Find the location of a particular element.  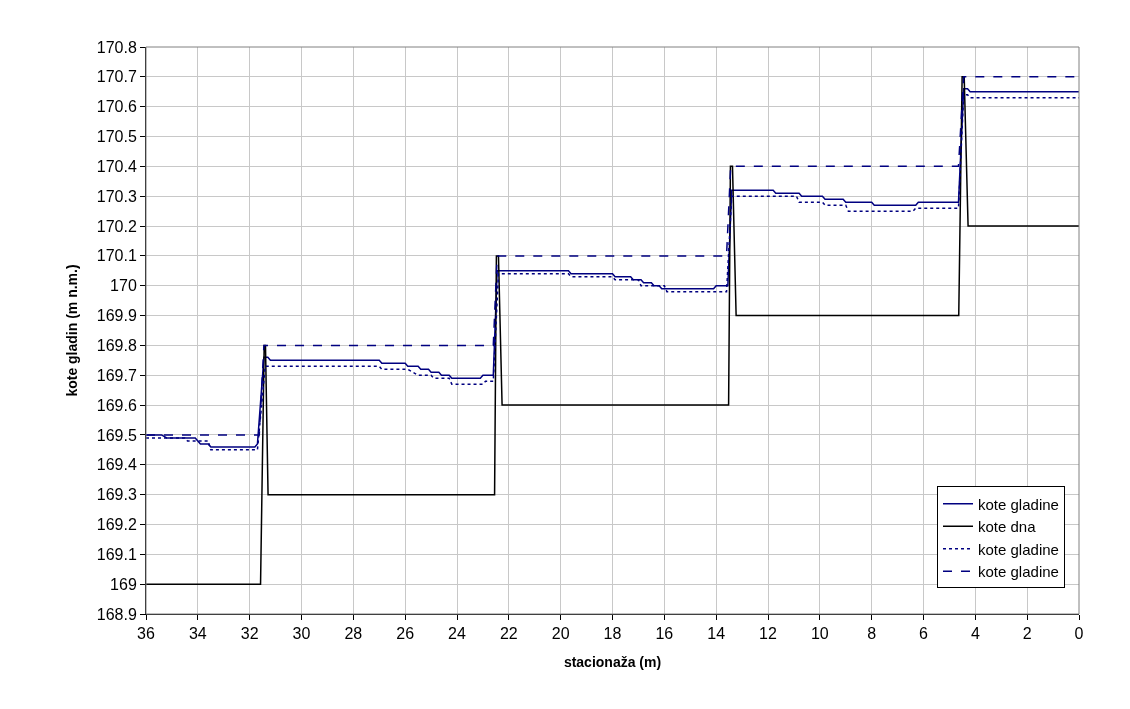

x-tick-label: 16 is located at coordinates (664, 634).